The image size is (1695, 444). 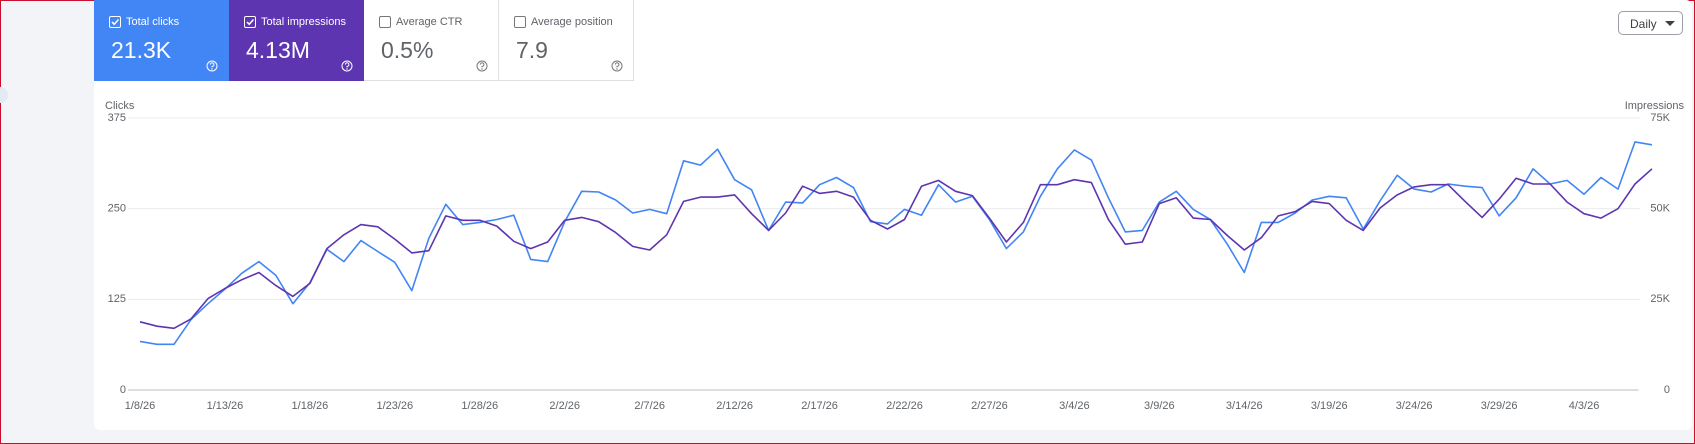 What do you see at coordinates (1499, 406) in the screenshot?
I see `x-tick-label: 3/29/26` at bounding box center [1499, 406].